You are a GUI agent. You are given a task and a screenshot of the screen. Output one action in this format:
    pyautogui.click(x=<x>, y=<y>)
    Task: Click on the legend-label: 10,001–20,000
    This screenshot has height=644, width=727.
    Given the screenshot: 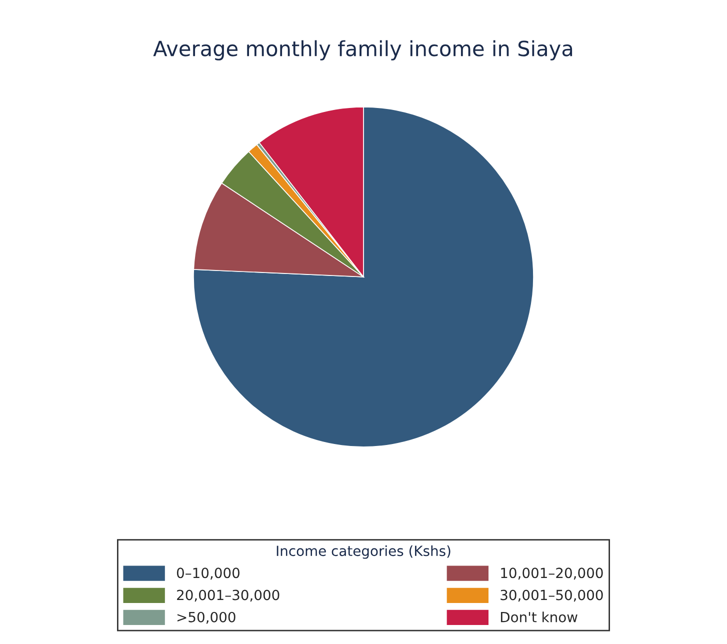 What is the action you would take?
    pyautogui.click(x=552, y=574)
    